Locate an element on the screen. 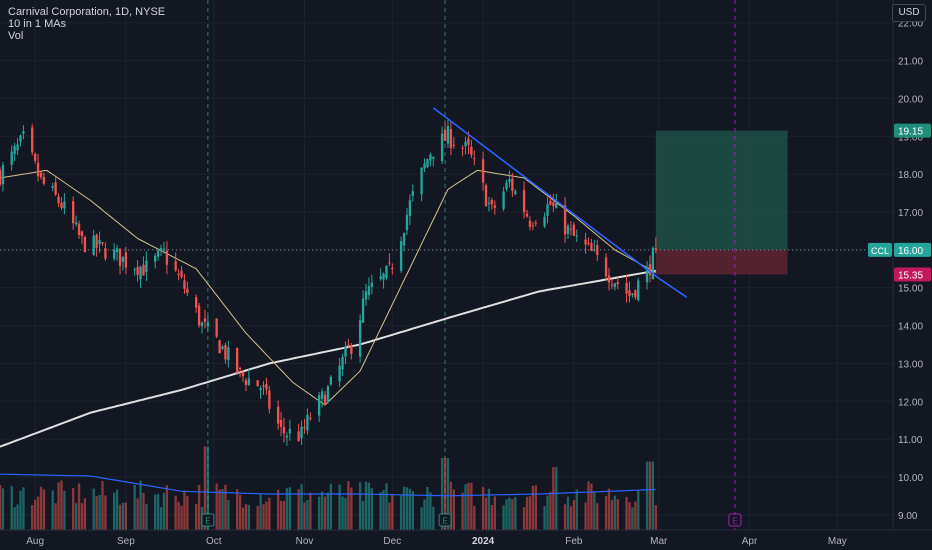  last-price-label-text: 16.00 is located at coordinates (910, 251).